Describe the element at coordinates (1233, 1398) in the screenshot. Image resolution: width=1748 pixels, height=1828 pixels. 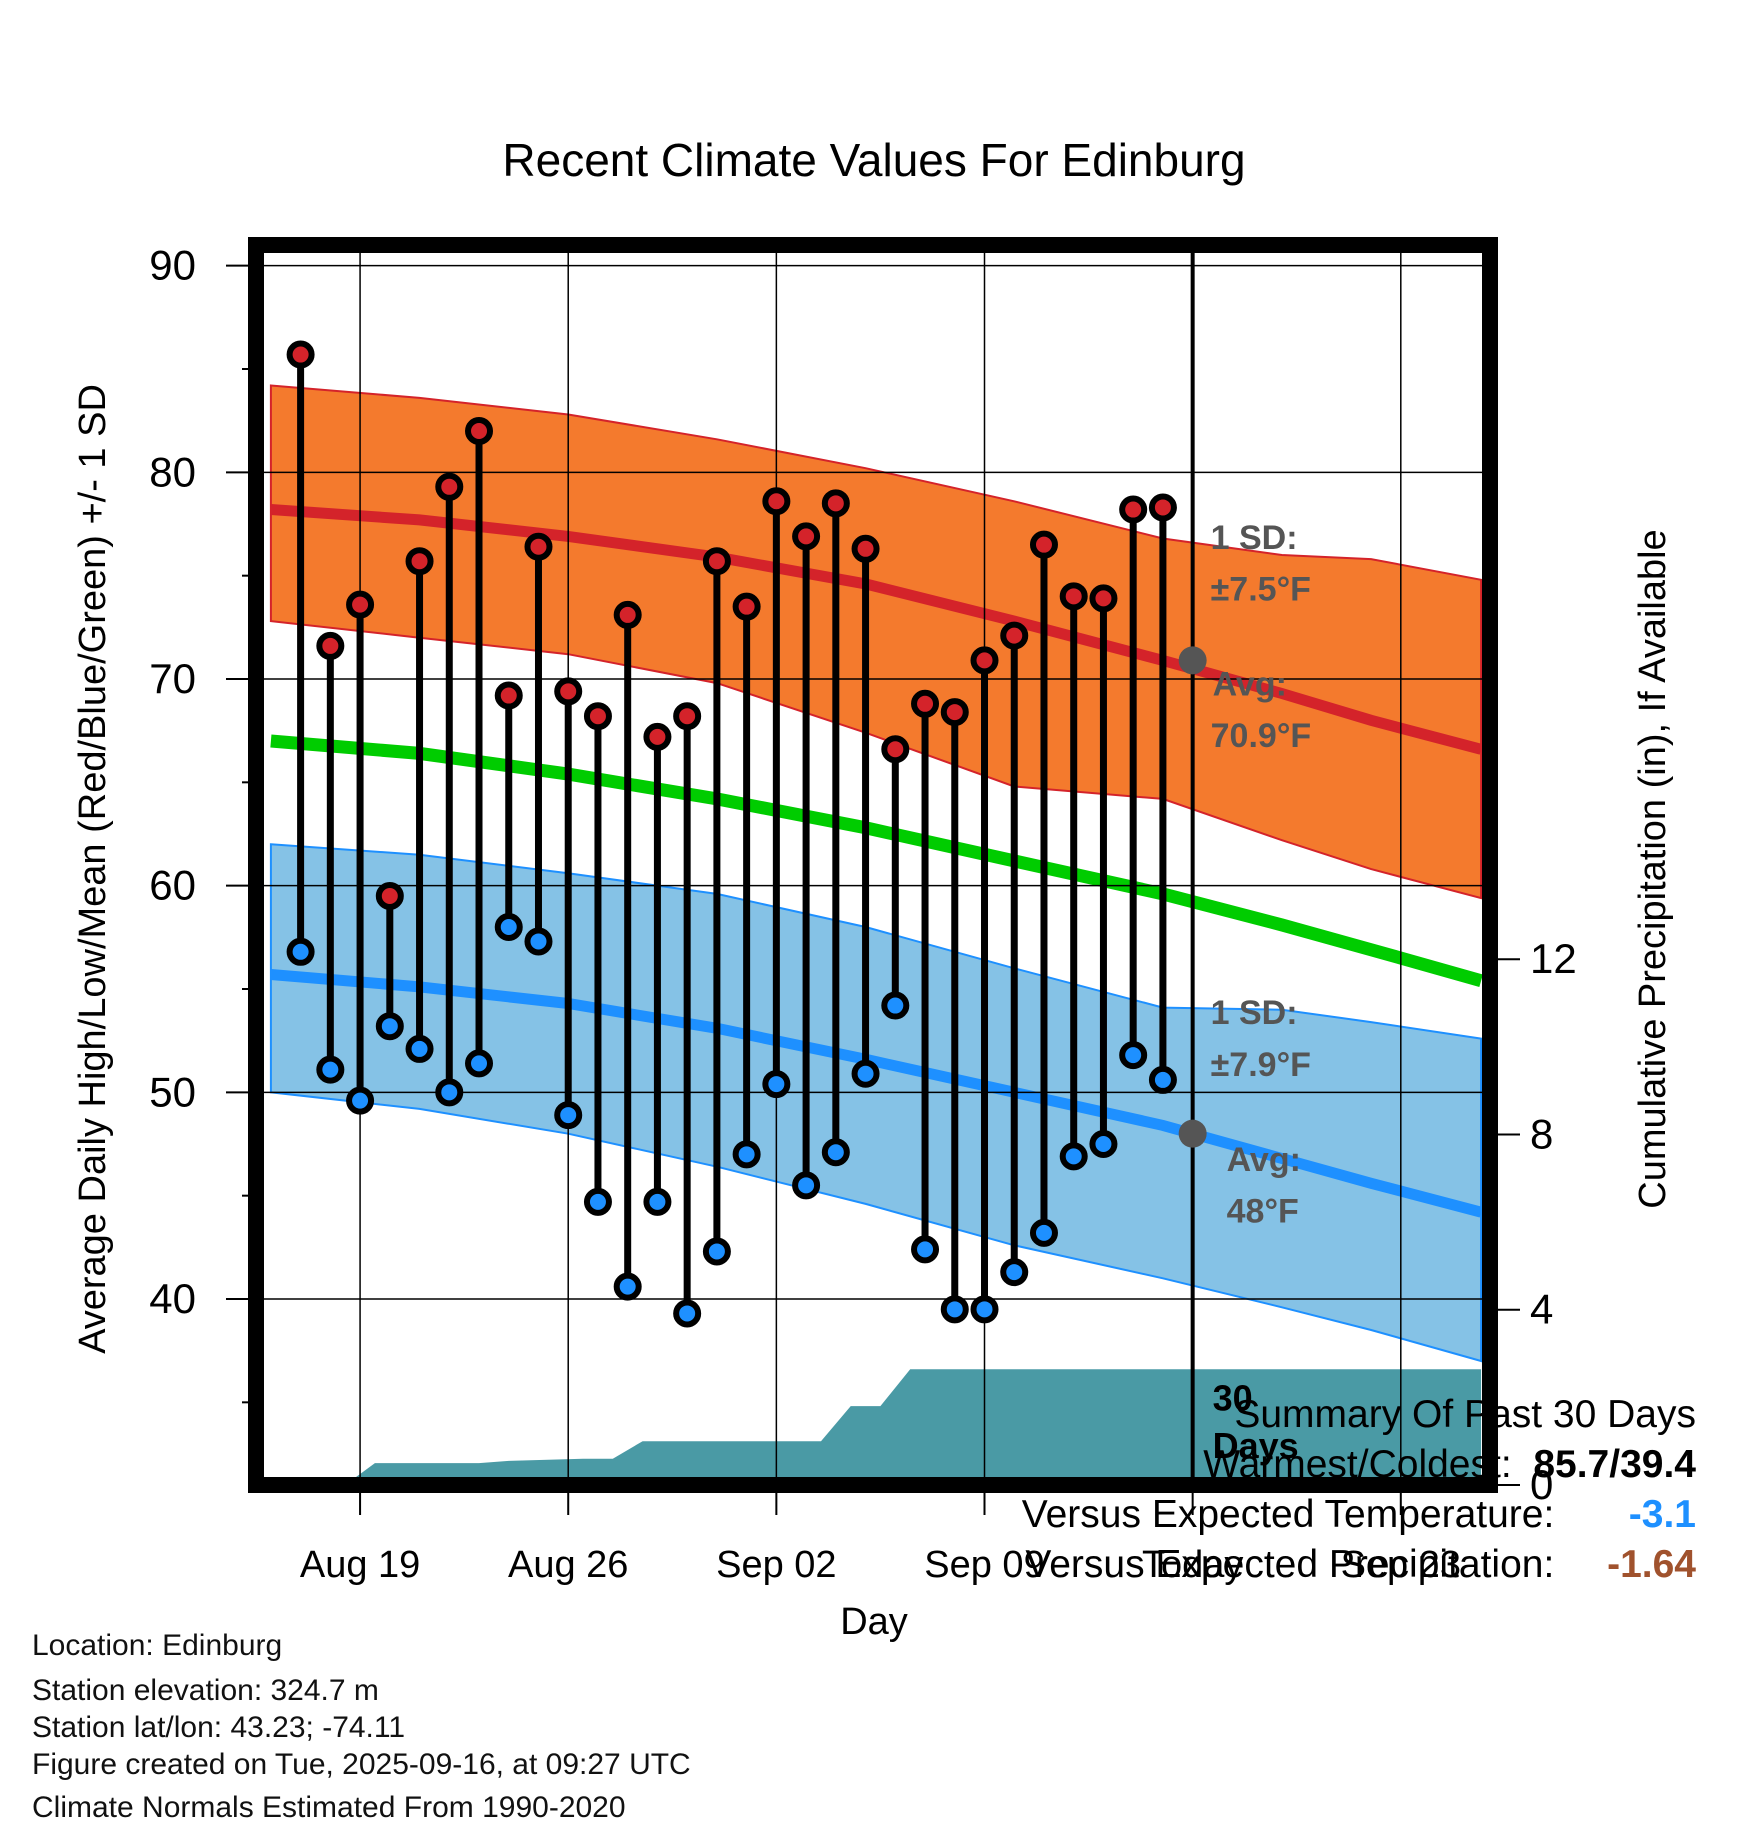
I see `period-number: 30` at that location.